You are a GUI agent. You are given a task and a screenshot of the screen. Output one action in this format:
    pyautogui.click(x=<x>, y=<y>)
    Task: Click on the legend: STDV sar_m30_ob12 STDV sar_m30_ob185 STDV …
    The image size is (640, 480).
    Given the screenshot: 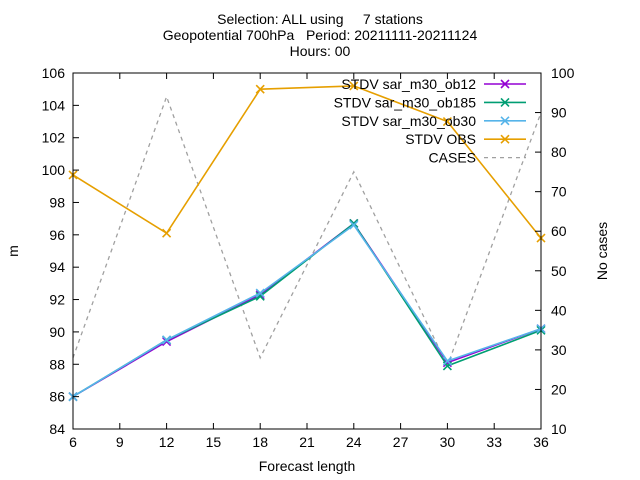 What is the action you would take?
    pyautogui.click(x=430, y=121)
    